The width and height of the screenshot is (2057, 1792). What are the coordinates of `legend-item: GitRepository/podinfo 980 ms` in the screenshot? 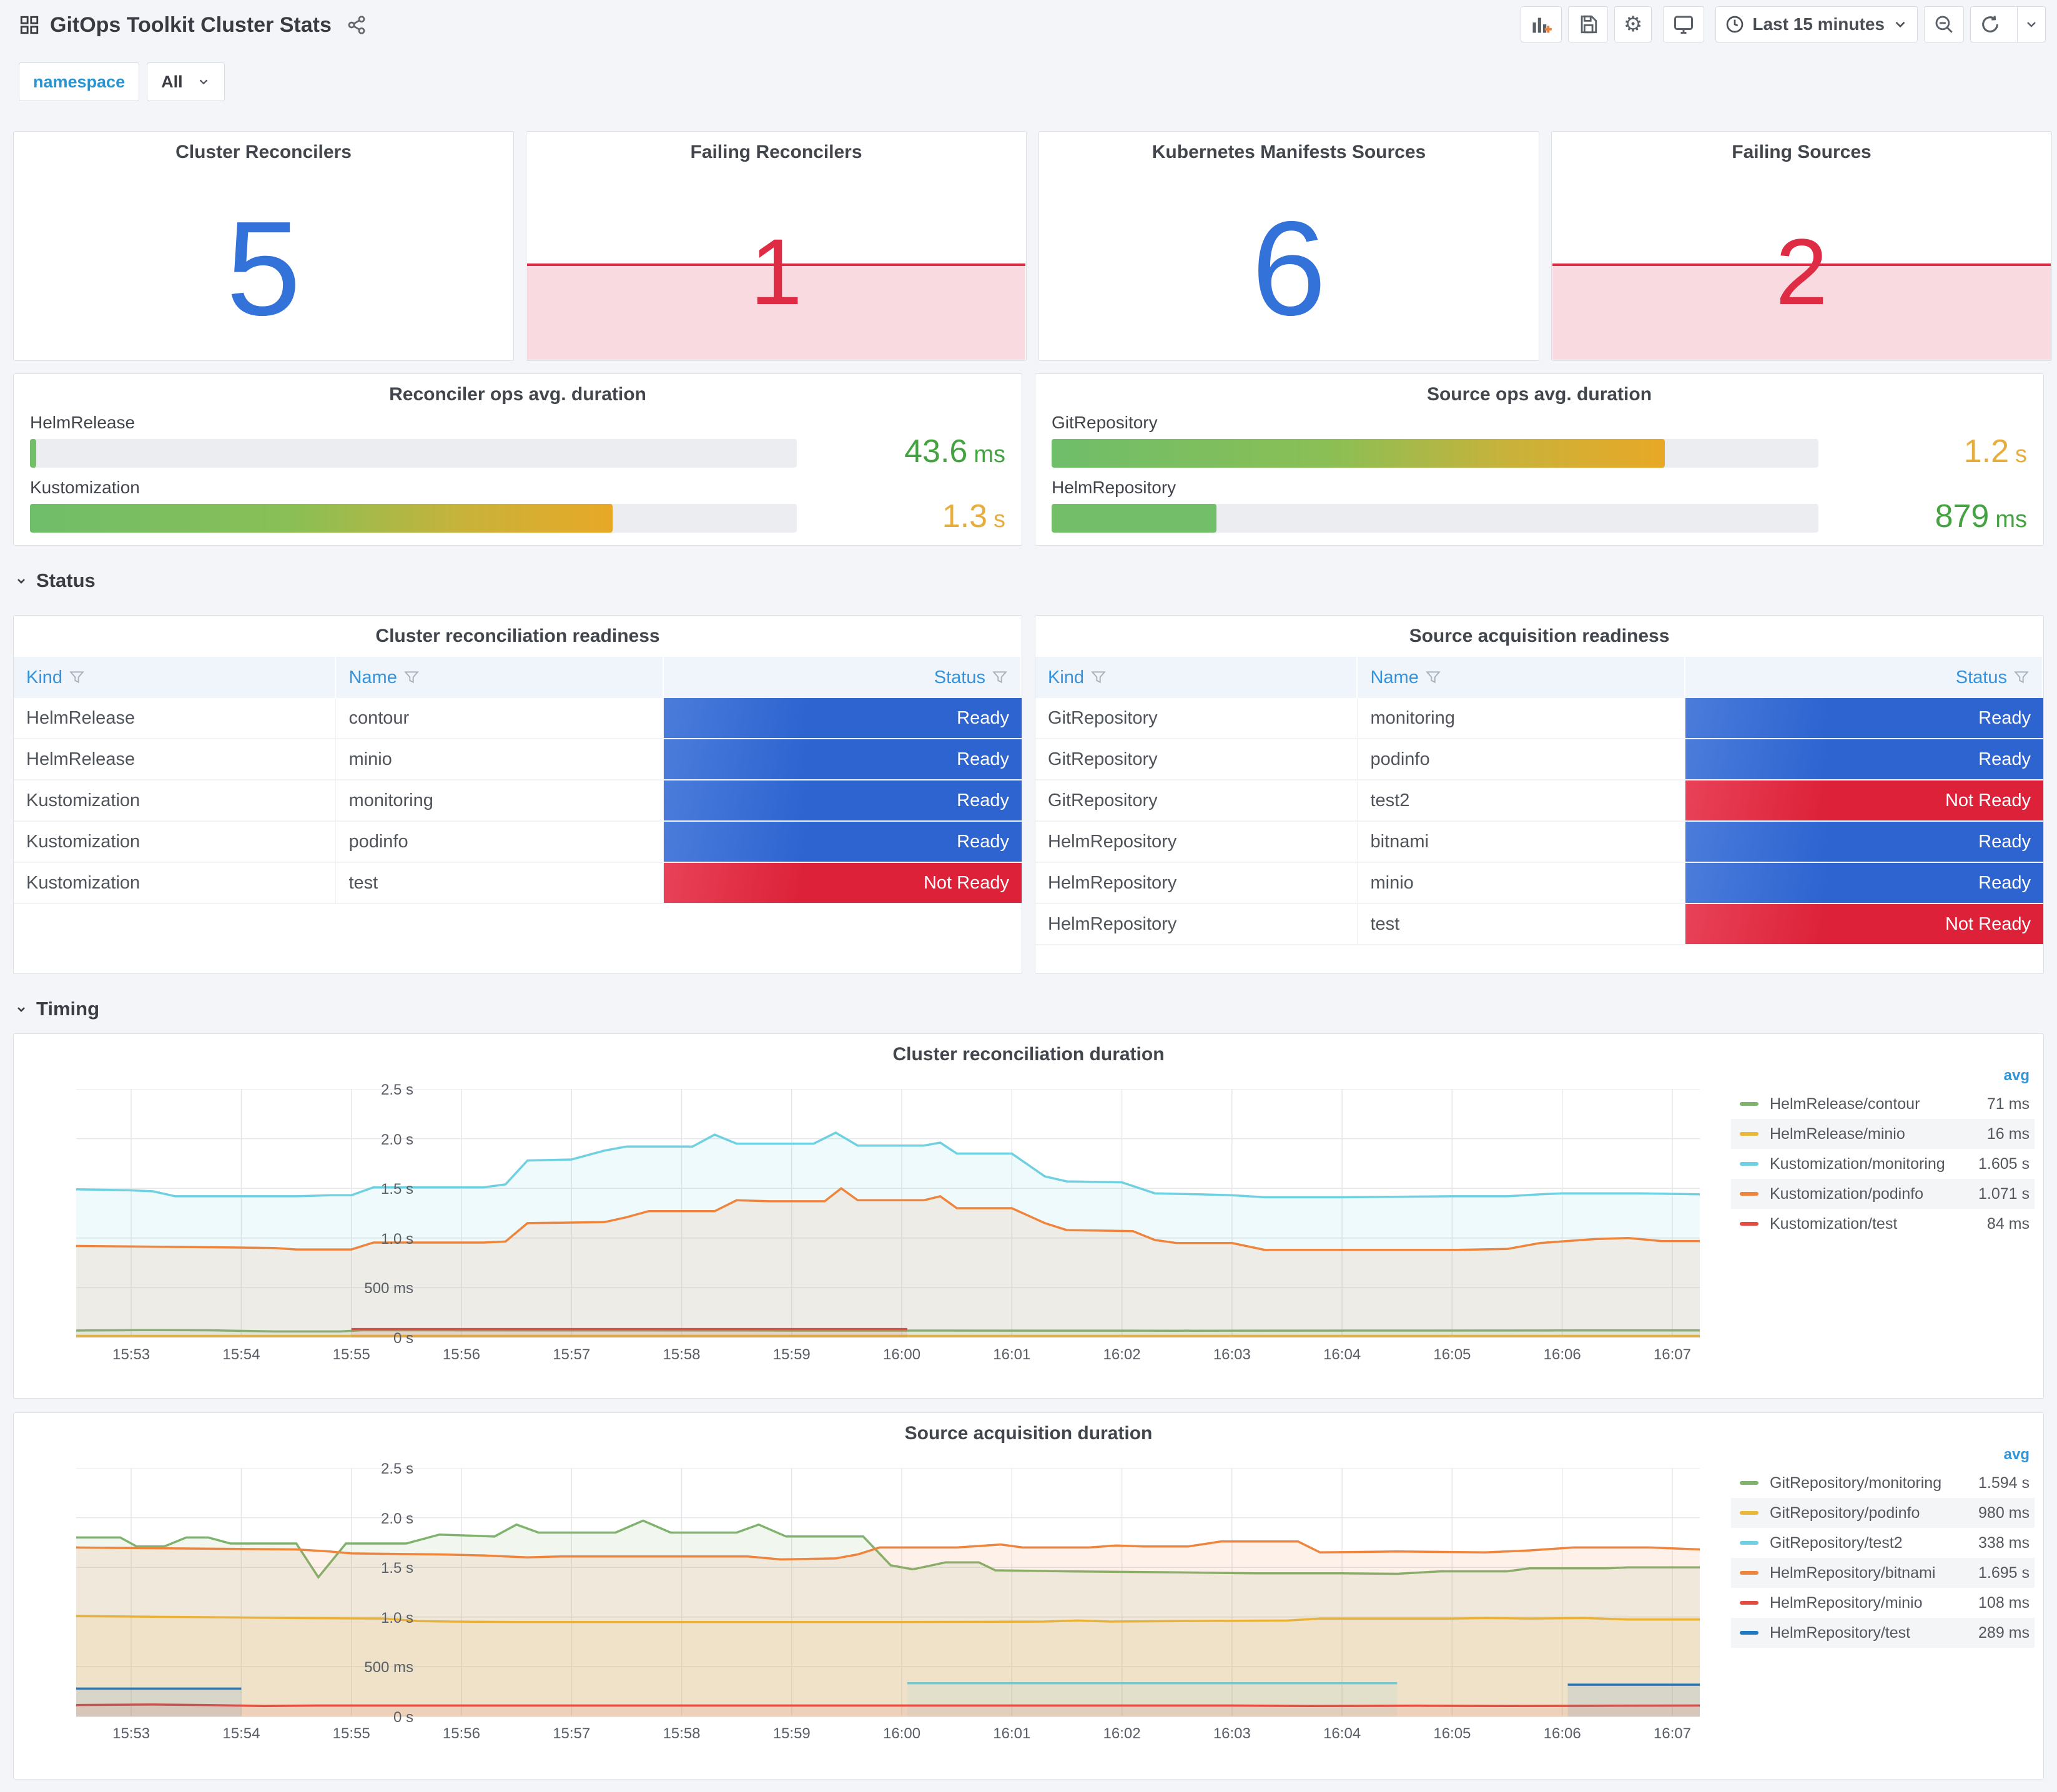 It's located at (1883, 1513).